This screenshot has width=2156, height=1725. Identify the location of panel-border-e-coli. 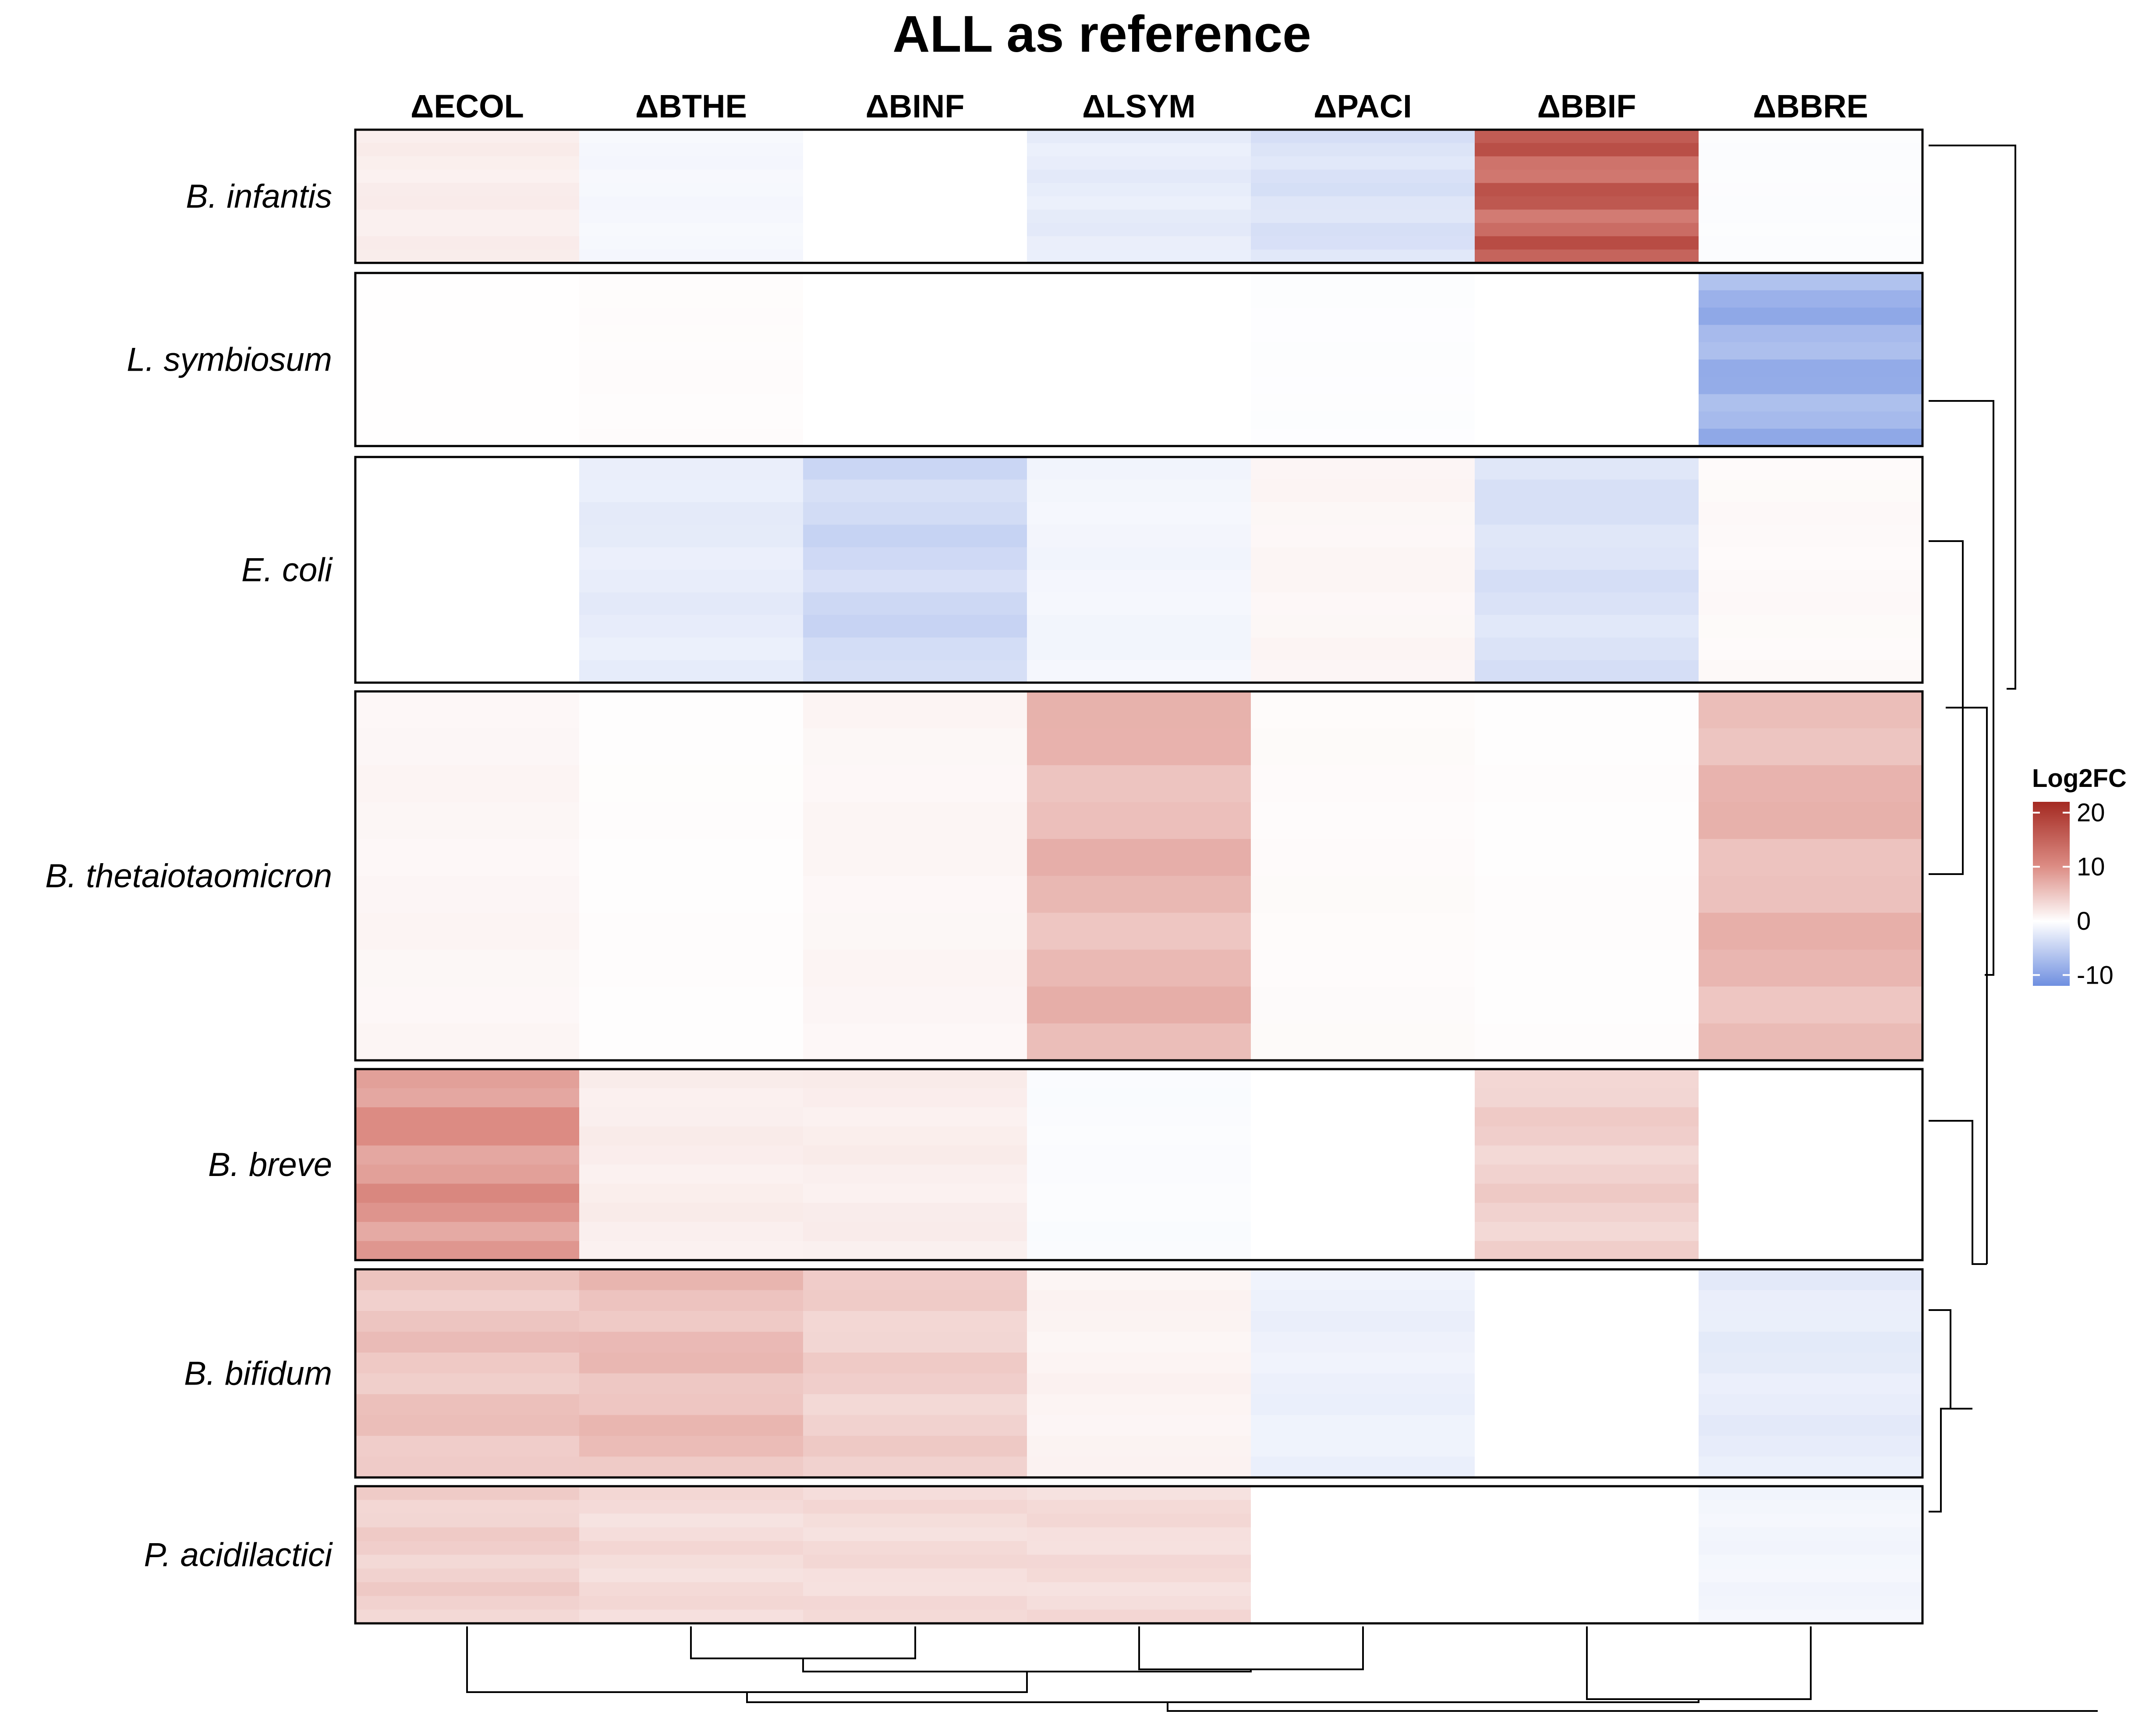
(1139, 570).